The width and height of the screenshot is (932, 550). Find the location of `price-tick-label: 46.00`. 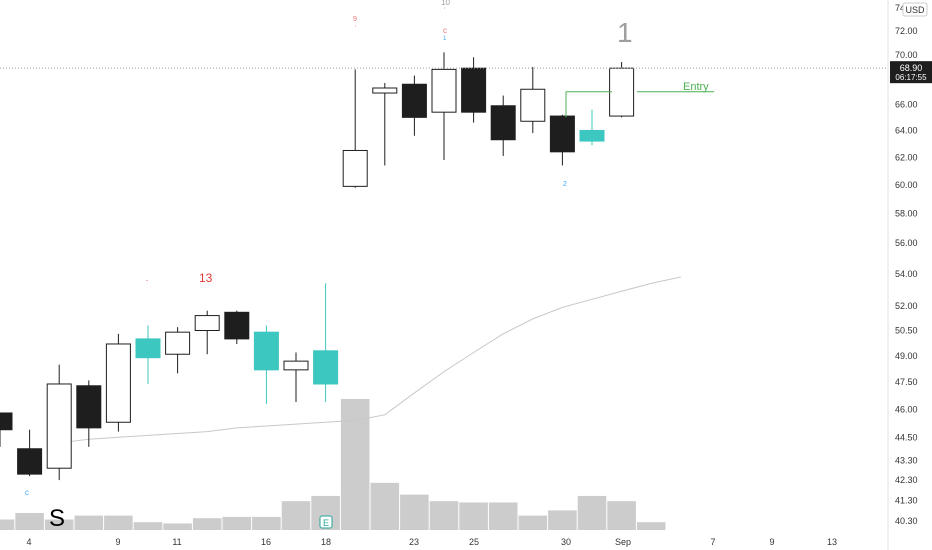

price-tick-label: 46.00 is located at coordinates (906, 409).